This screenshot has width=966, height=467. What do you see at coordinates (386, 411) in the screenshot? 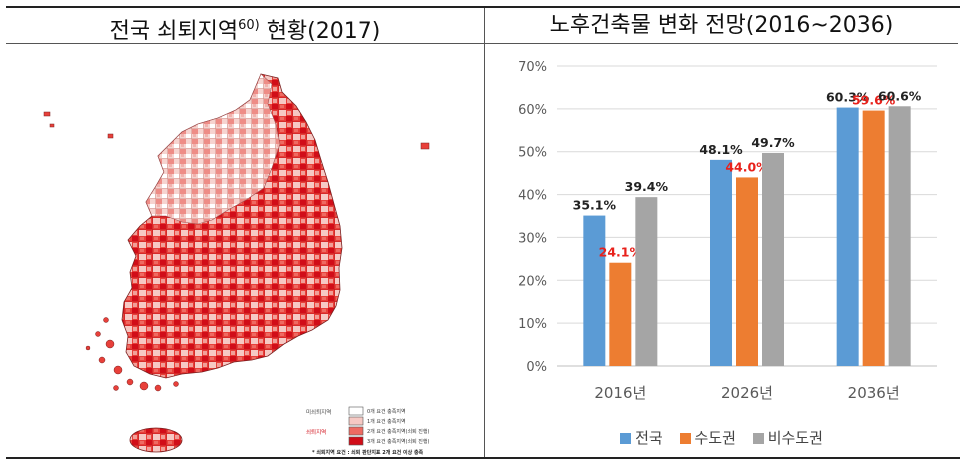
I see `legend-label-0: 0개 요건 충족지역` at bounding box center [386, 411].